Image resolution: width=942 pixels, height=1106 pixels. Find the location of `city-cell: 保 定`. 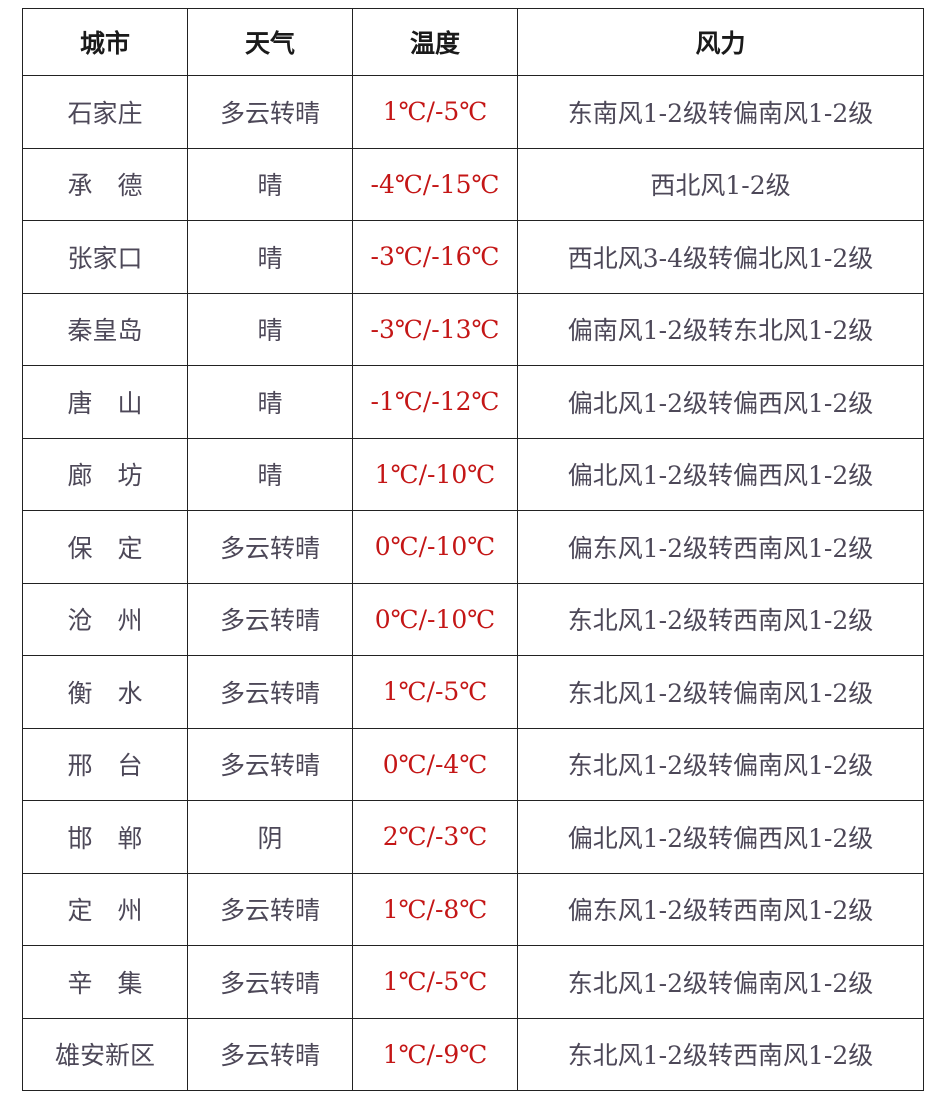

city-cell: 保 定 is located at coordinates (105, 547).